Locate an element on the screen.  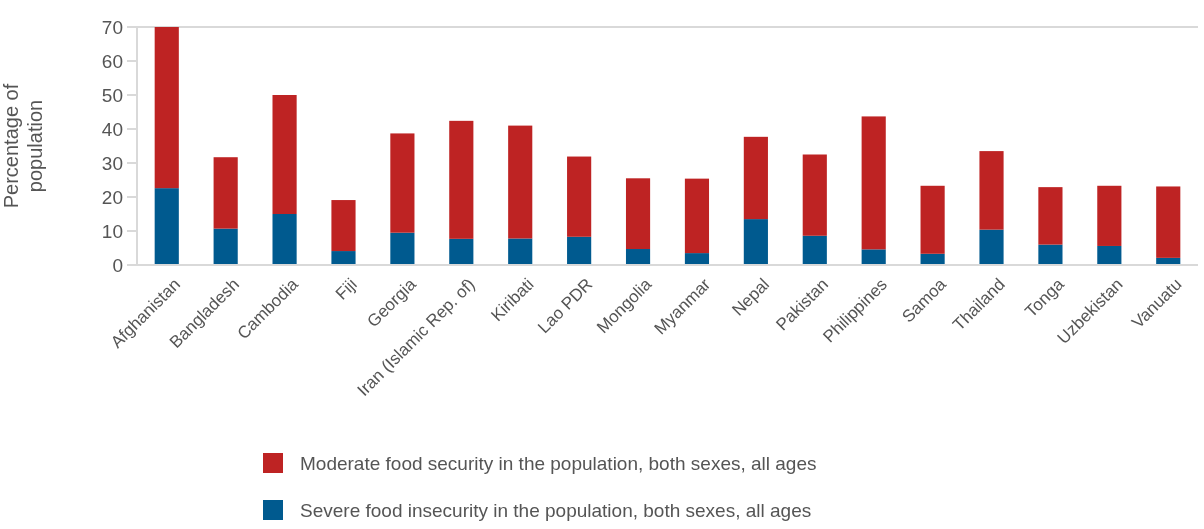
y-tick-label: 20 is located at coordinates (112, 197).